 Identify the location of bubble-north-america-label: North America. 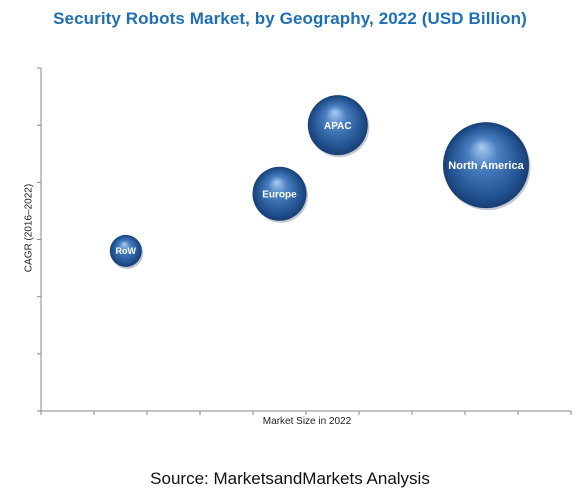
(486, 166).